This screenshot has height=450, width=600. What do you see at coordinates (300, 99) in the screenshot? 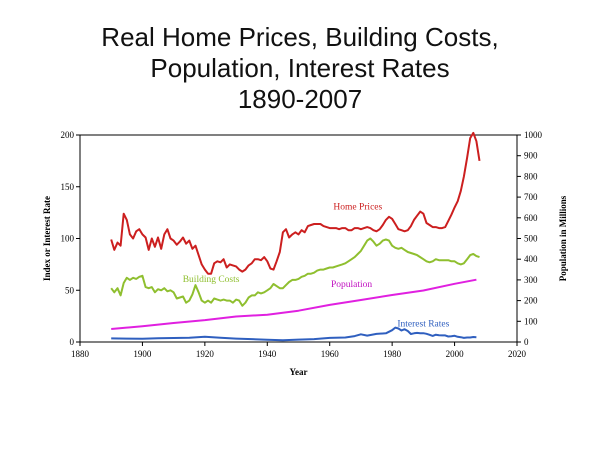
I see `title-line-3: 1890-2007` at bounding box center [300, 99].